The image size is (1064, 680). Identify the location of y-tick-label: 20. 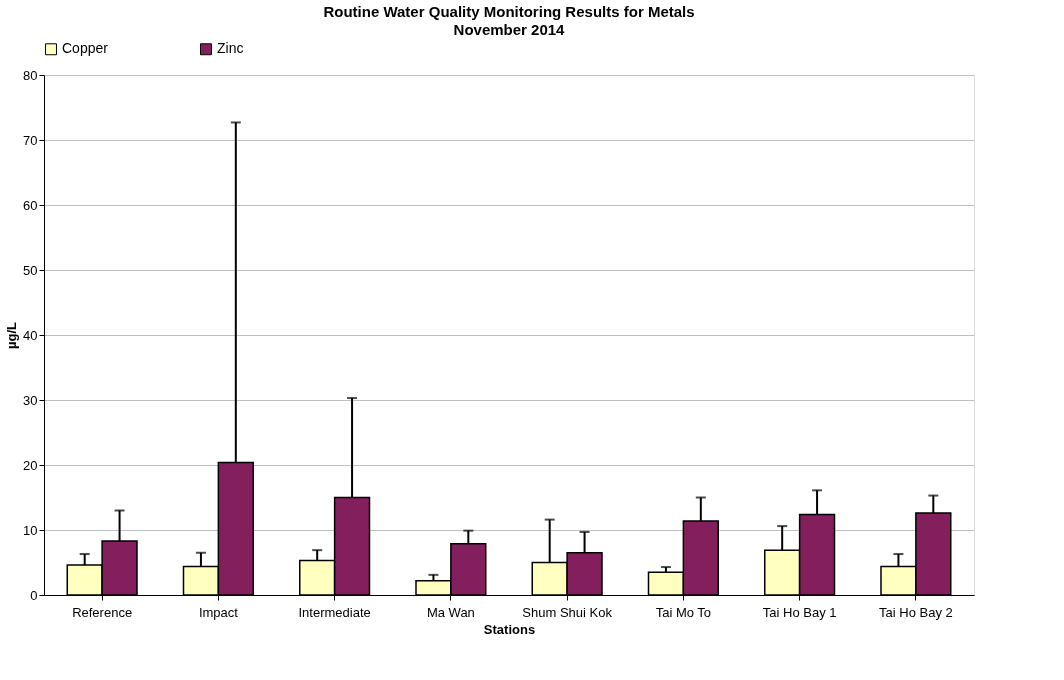
(30, 465).